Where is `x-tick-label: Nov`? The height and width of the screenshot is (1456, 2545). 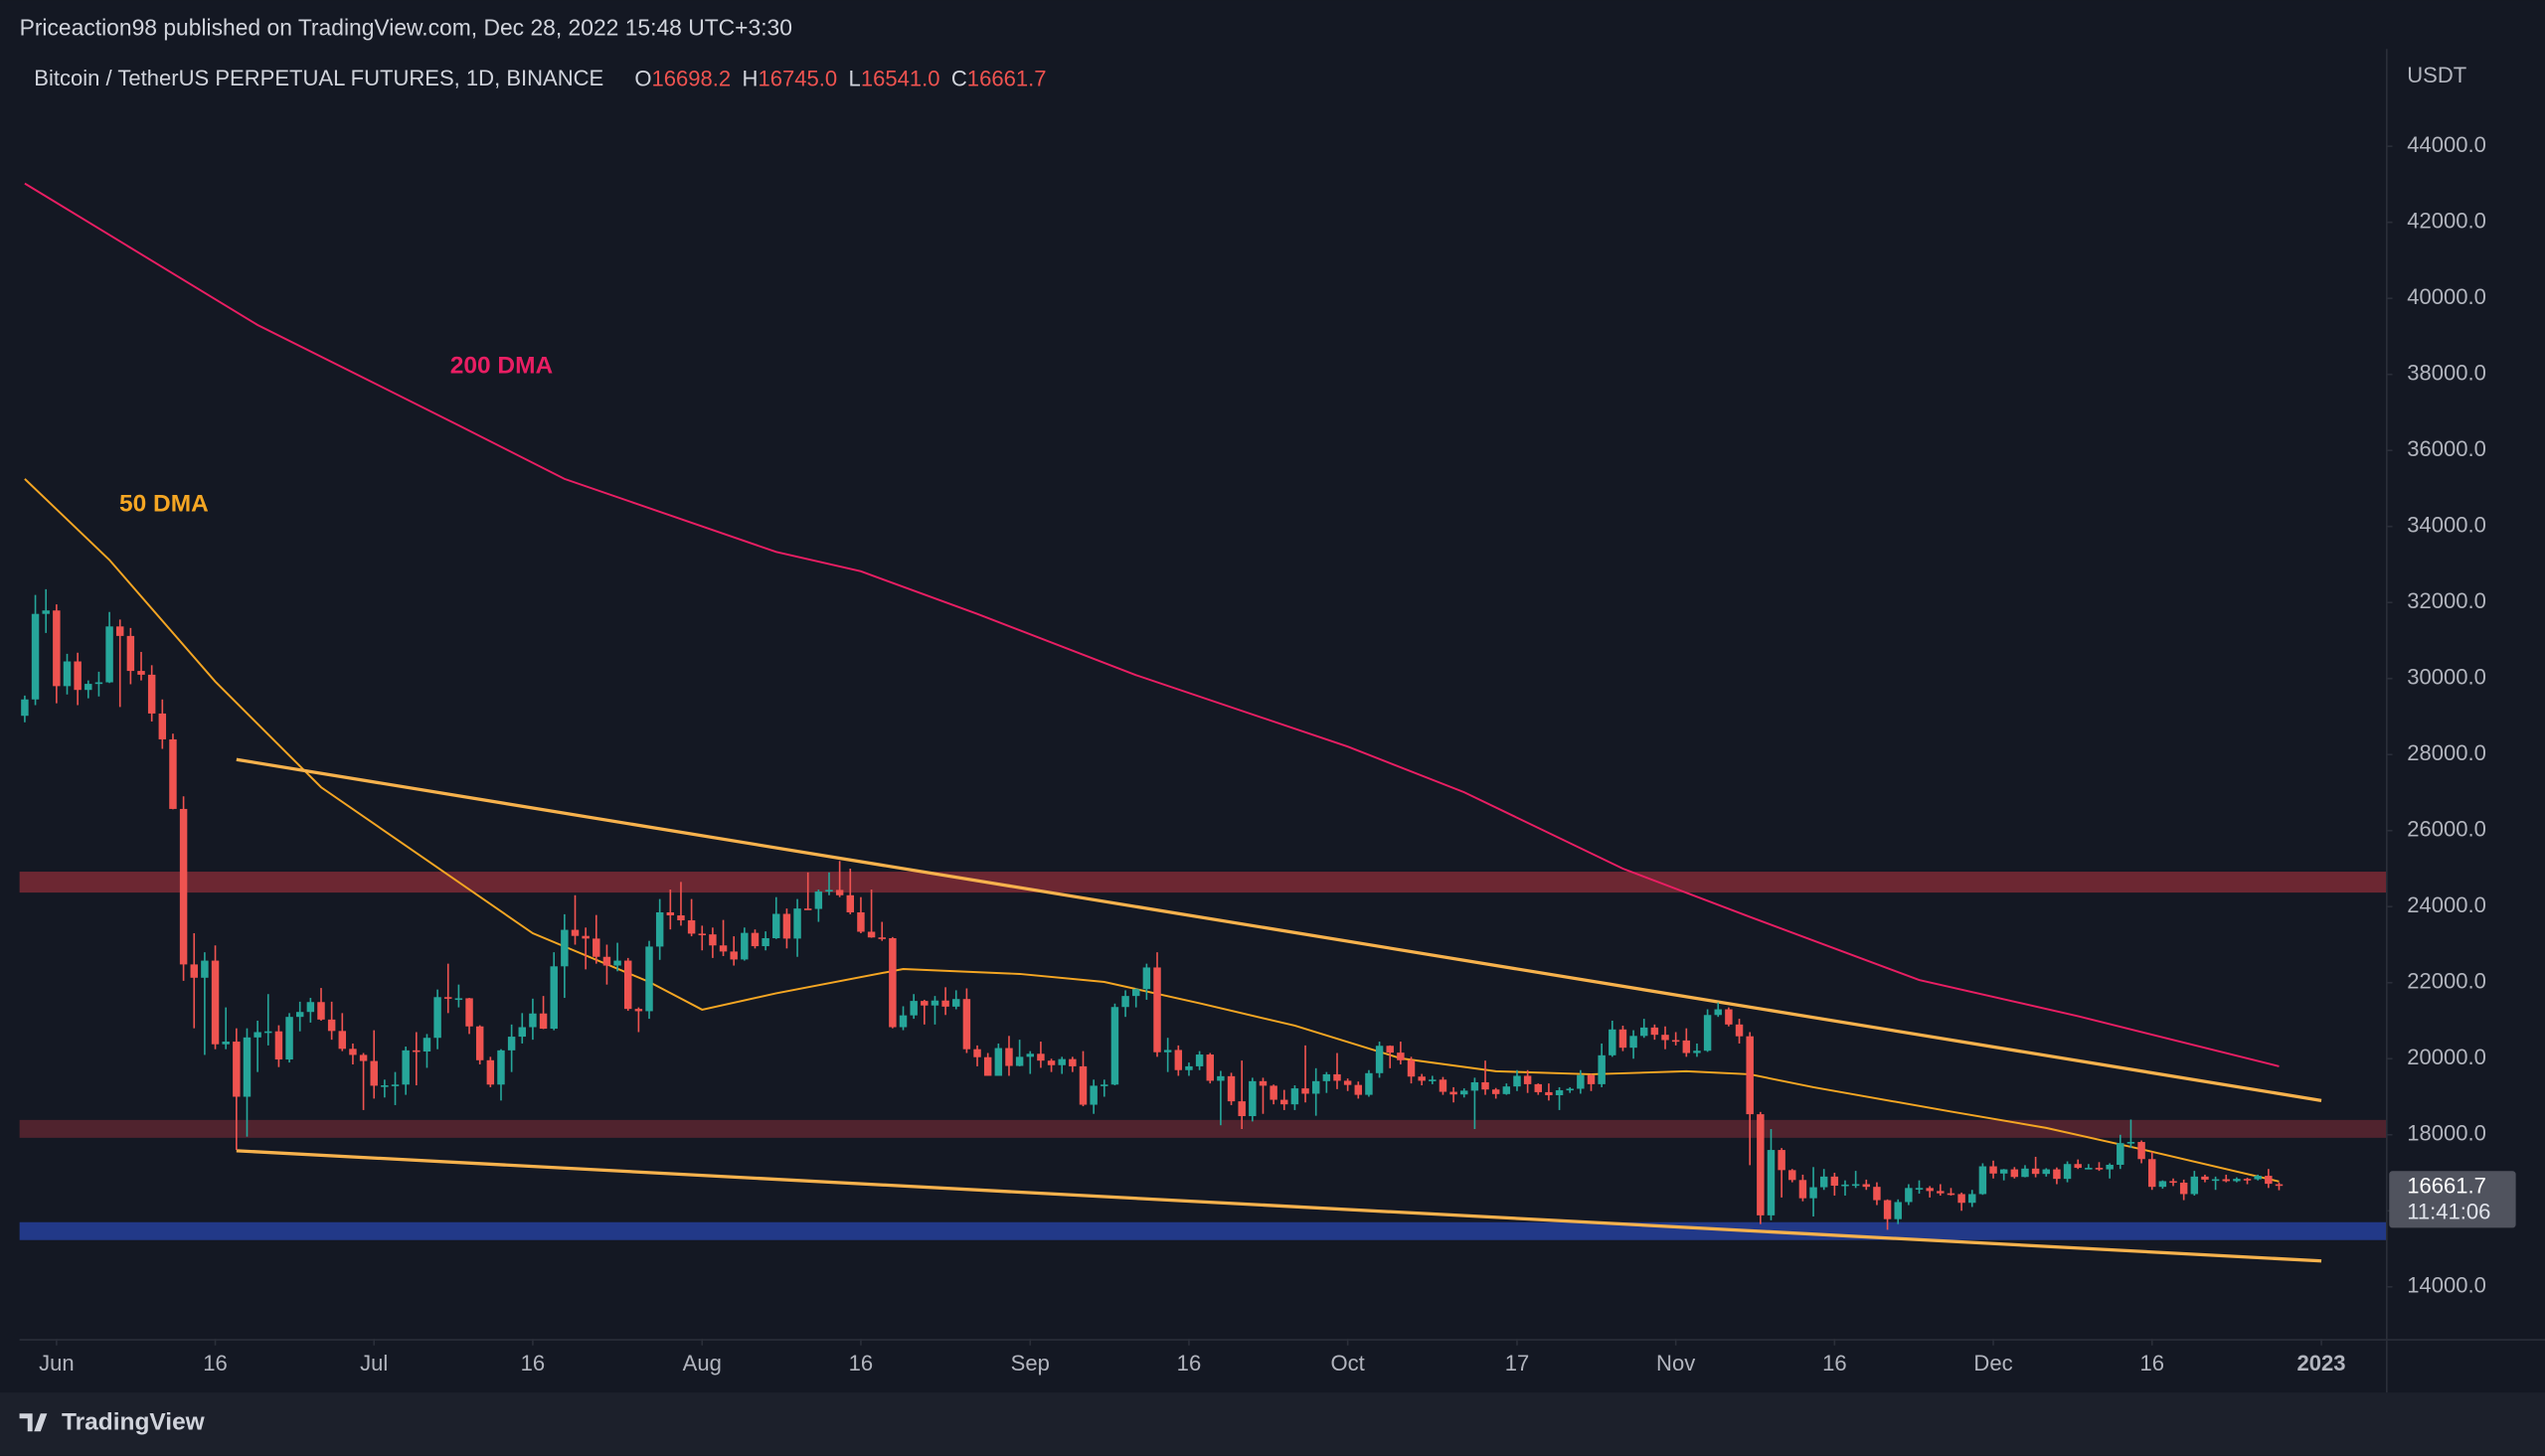
x-tick-label: Nov is located at coordinates (1675, 1363).